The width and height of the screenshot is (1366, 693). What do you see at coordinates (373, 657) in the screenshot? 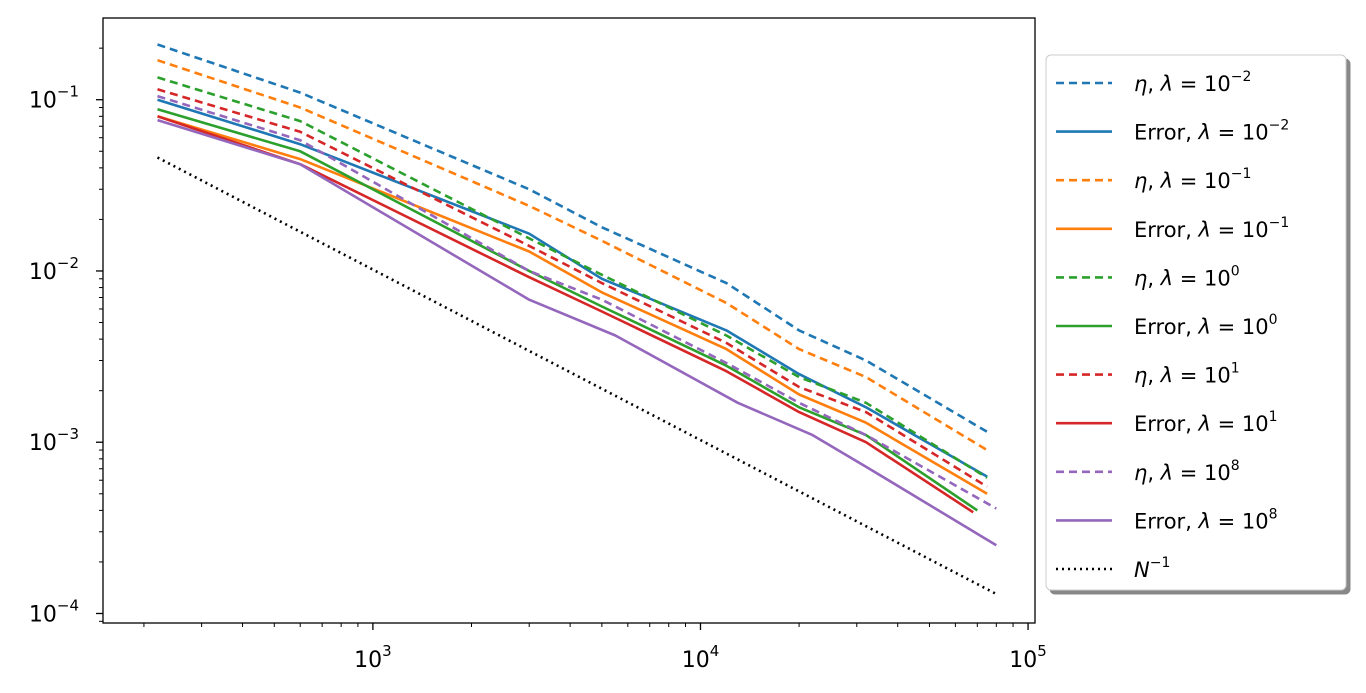
I see `x-tick-label: 10³` at bounding box center [373, 657].